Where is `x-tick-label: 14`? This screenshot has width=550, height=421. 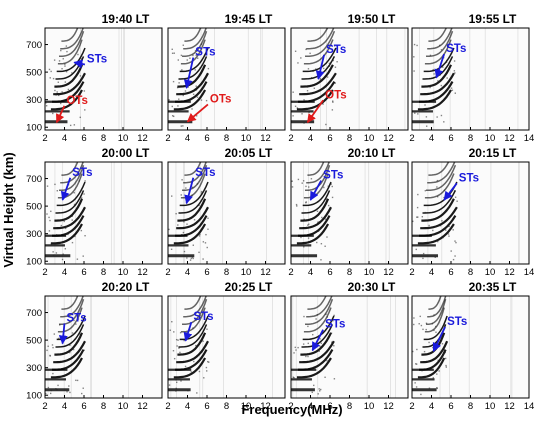 x-tick-label: 14 is located at coordinates (529, 138).